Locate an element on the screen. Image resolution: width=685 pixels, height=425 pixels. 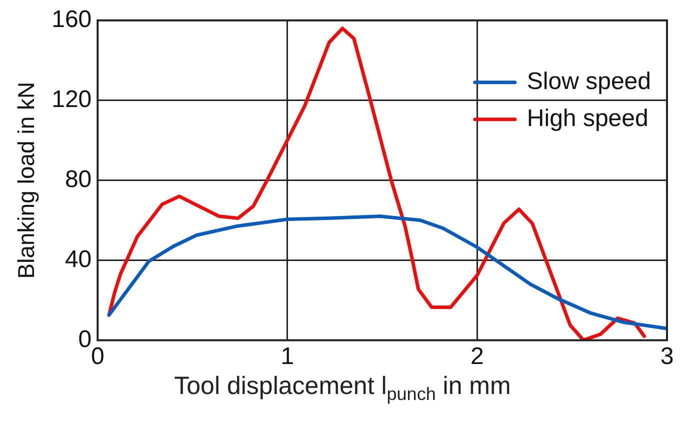
y-tick-label: 120 is located at coordinates (72, 99).